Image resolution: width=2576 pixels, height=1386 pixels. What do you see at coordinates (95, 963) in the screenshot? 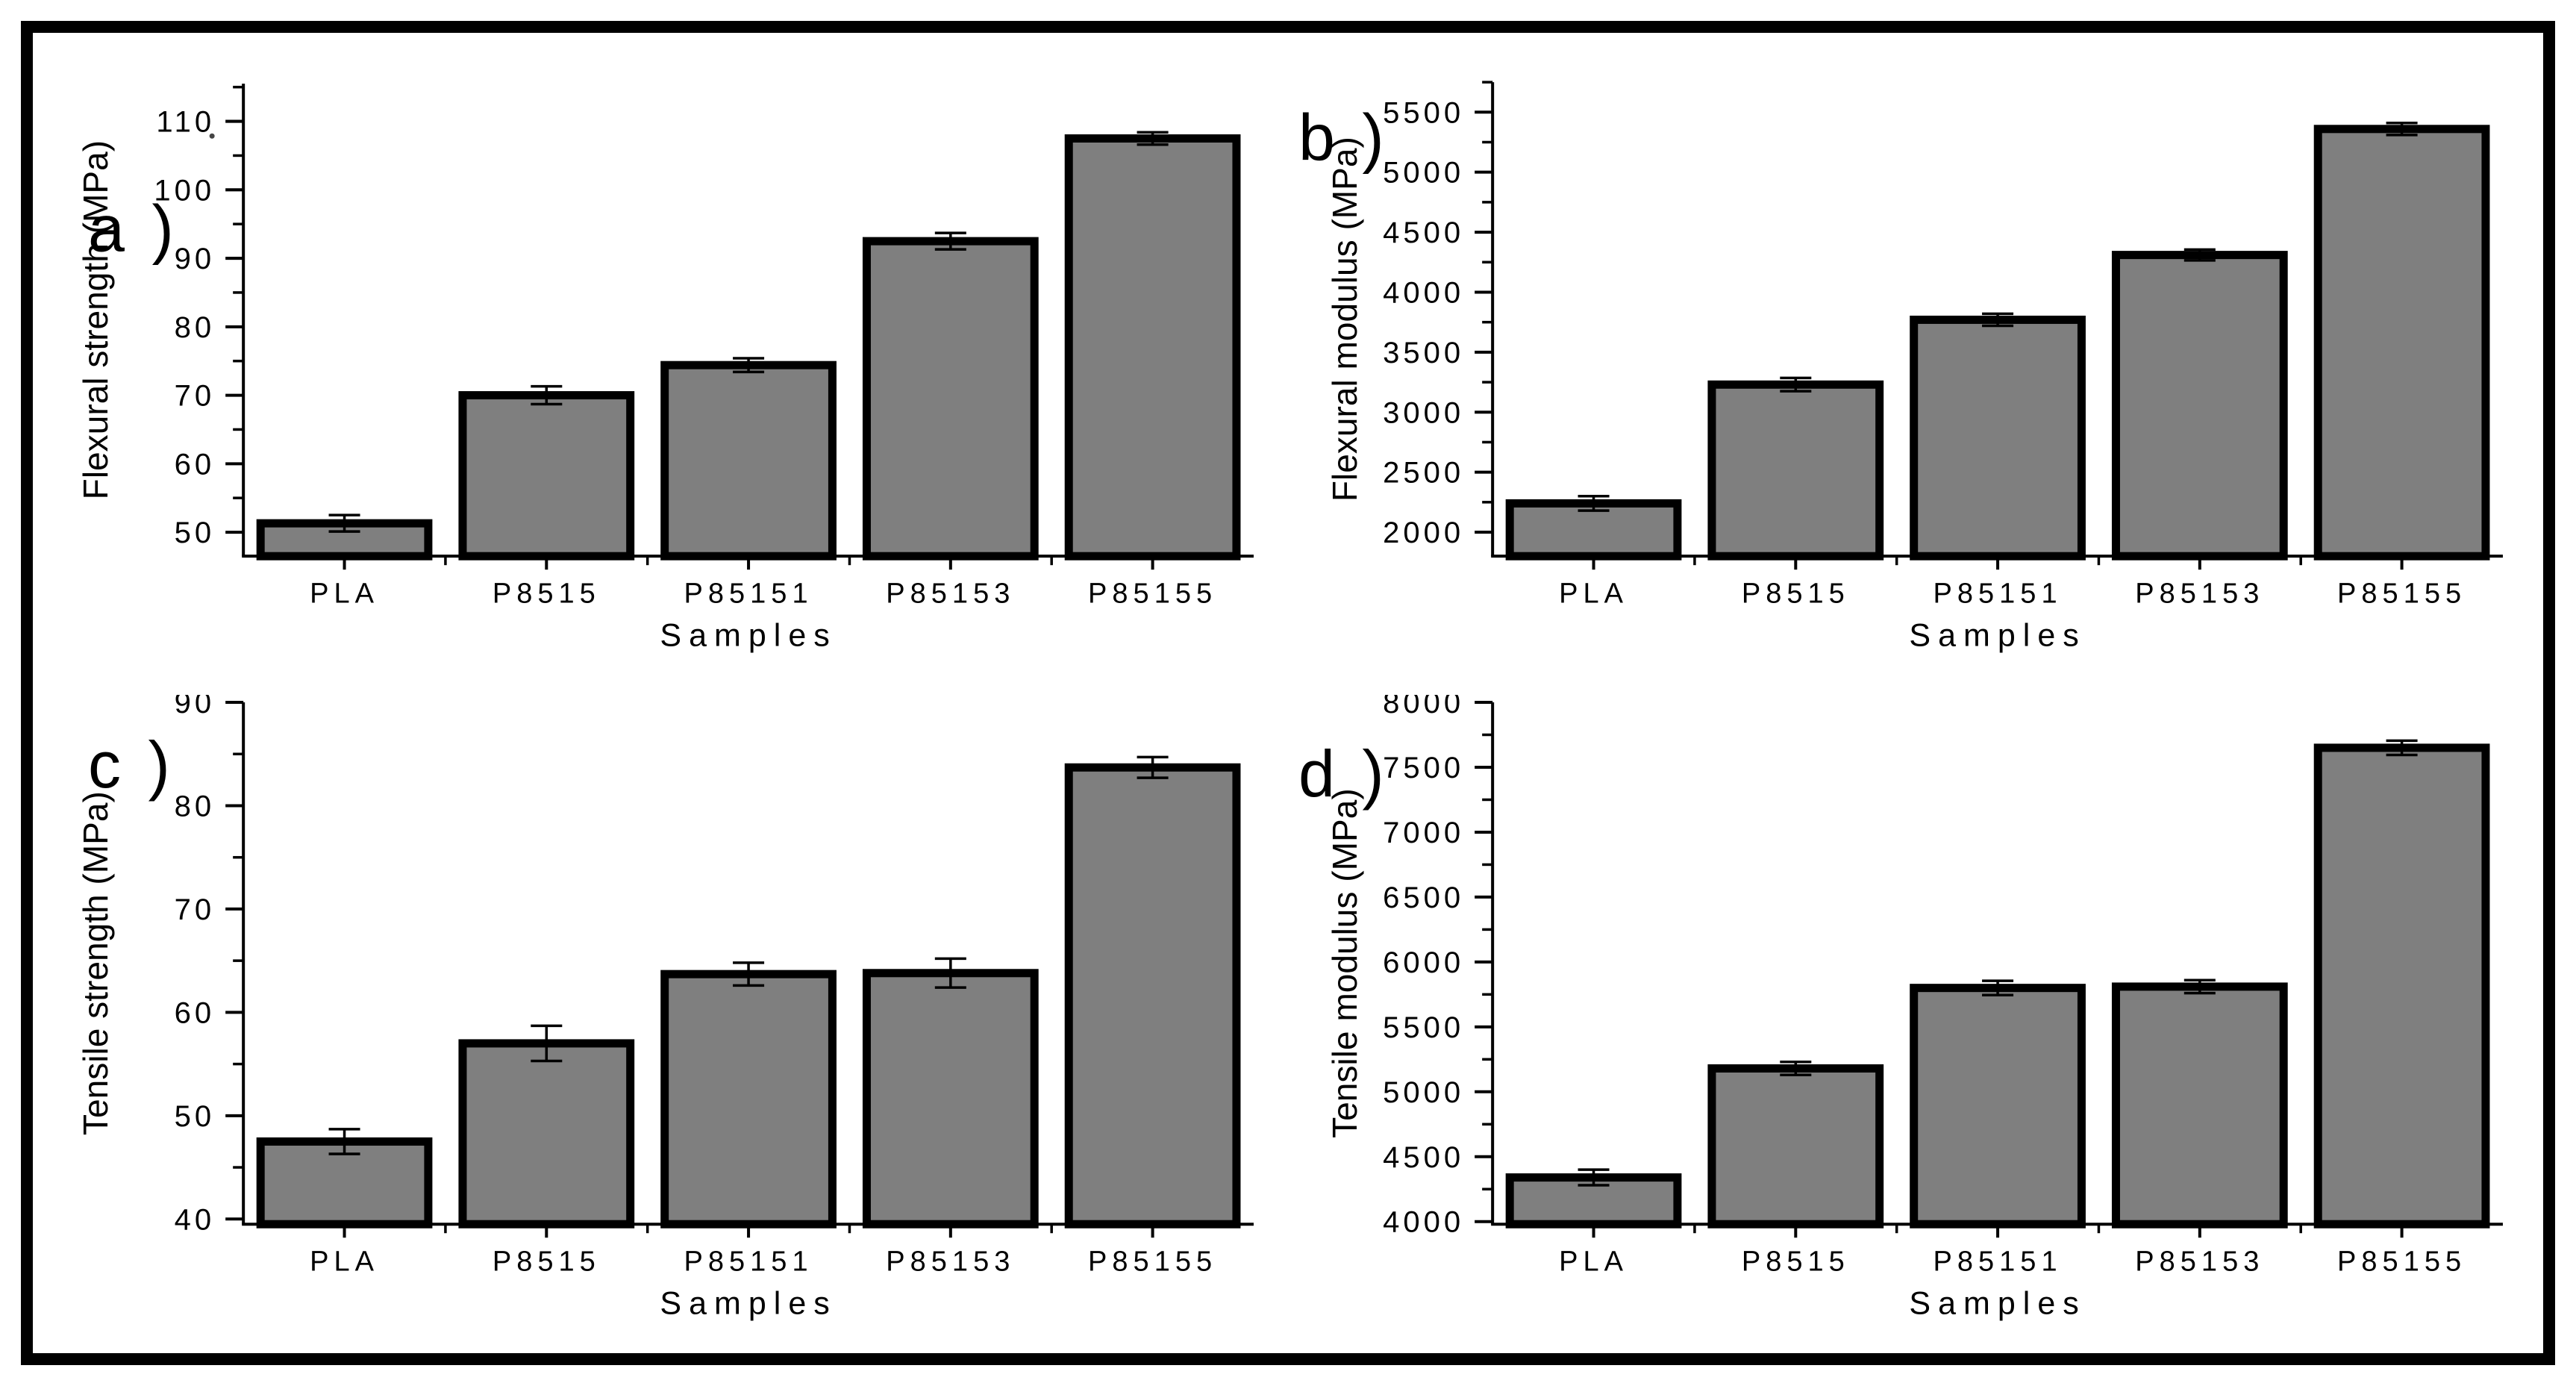
I see `y-axis-title: Tensile strength (MPa)` at bounding box center [95, 963].